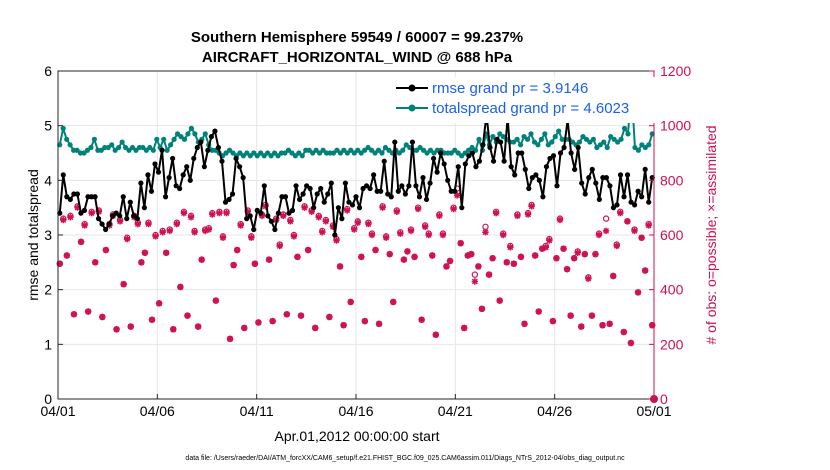 Image resolution: width=830 pixels, height=470 pixels. Describe the element at coordinates (664, 399) in the screenshot. I see `y2-tick-label: 0` at that location.